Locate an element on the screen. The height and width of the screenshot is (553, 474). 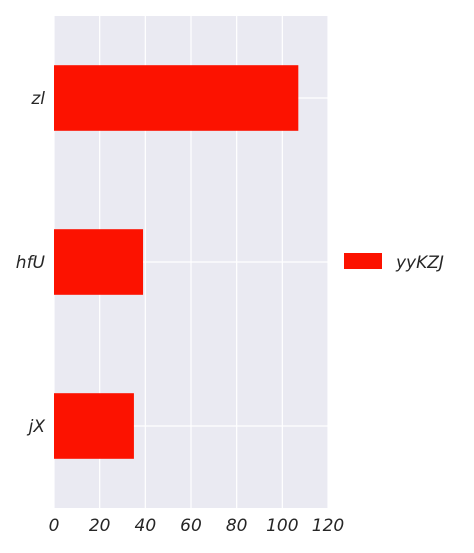
x-tick-label-2: 40 is located at coordinates (146, 526).